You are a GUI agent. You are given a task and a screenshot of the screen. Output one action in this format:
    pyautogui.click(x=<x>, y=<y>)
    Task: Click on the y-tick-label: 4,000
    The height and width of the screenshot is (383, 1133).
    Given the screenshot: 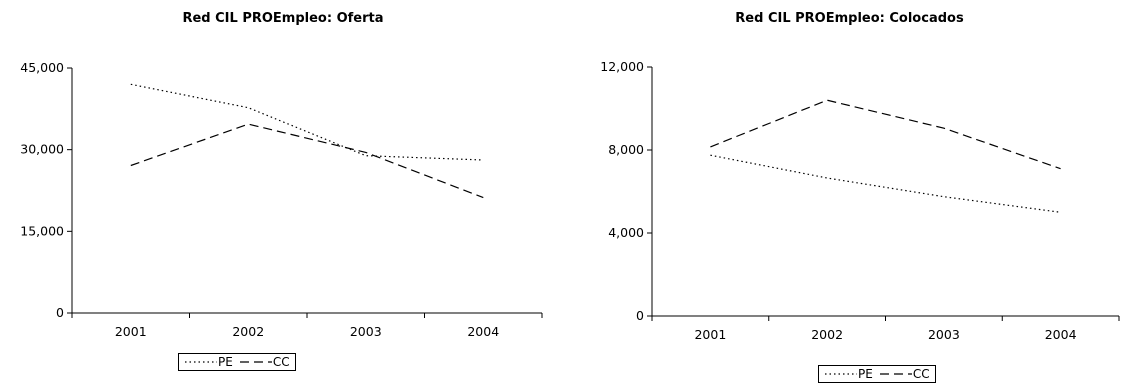 What is the action you would take?
    pyautogui.click(x=626, y=232)
    